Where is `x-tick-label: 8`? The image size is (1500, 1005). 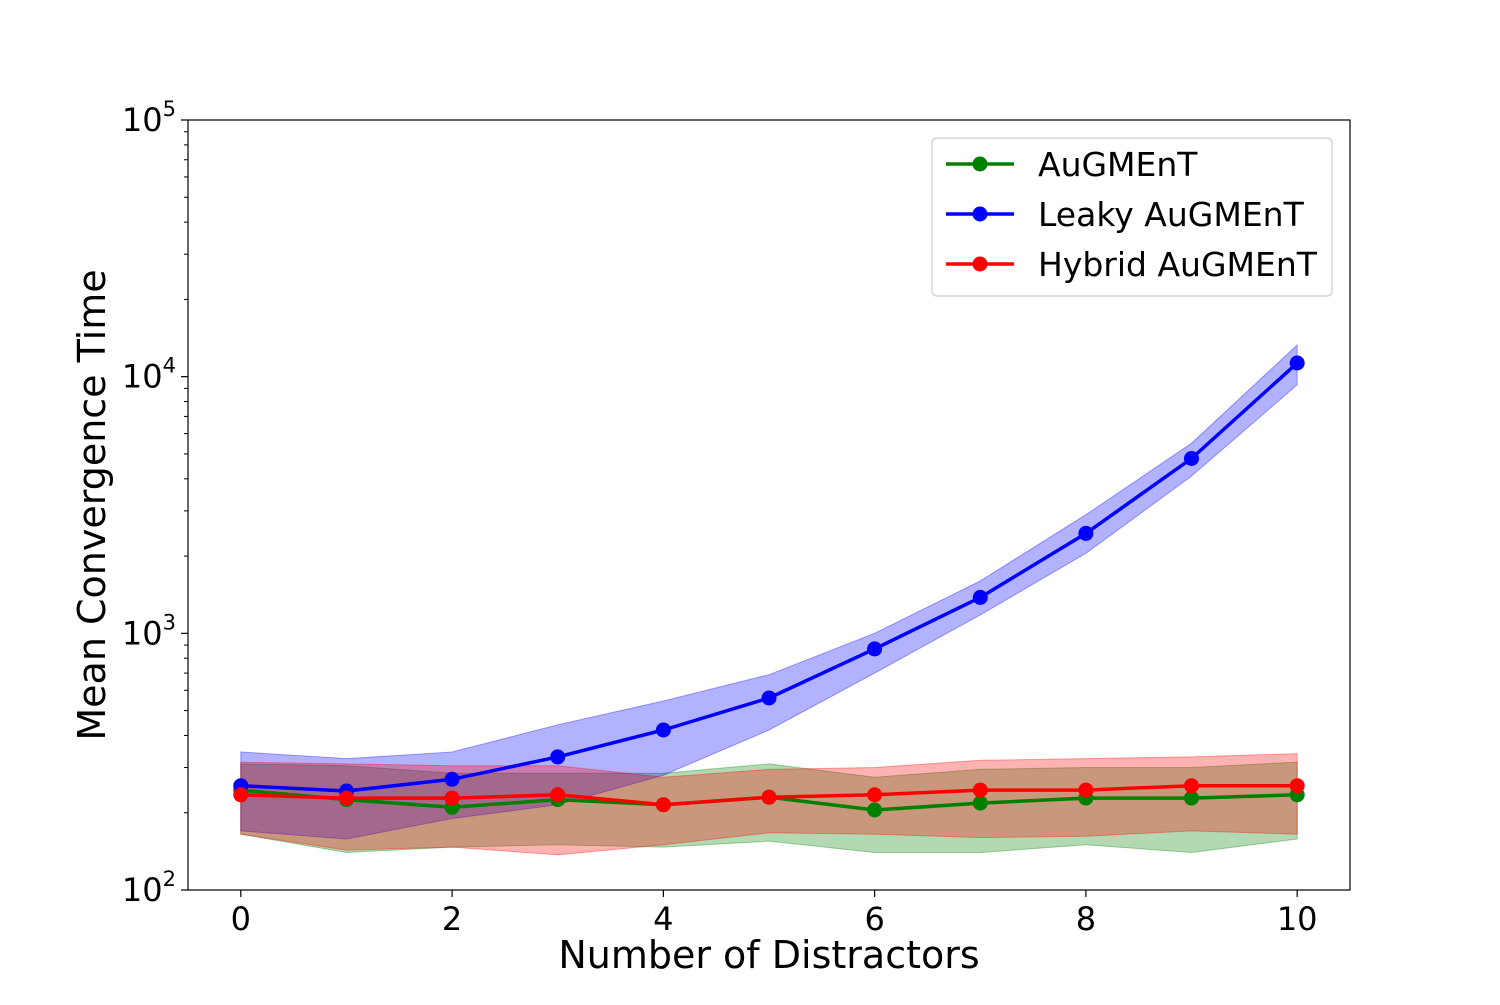
x-tick-label: 8 is located at coordinates (1086, 919).